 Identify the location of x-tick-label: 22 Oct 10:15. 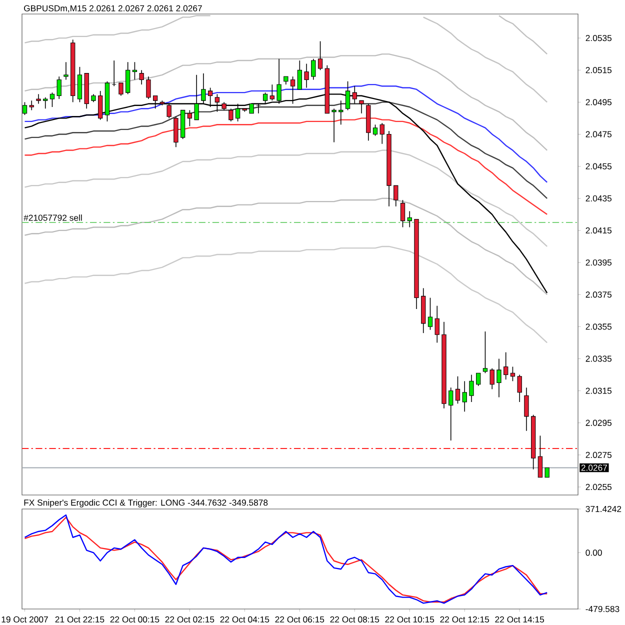
(409, 619).